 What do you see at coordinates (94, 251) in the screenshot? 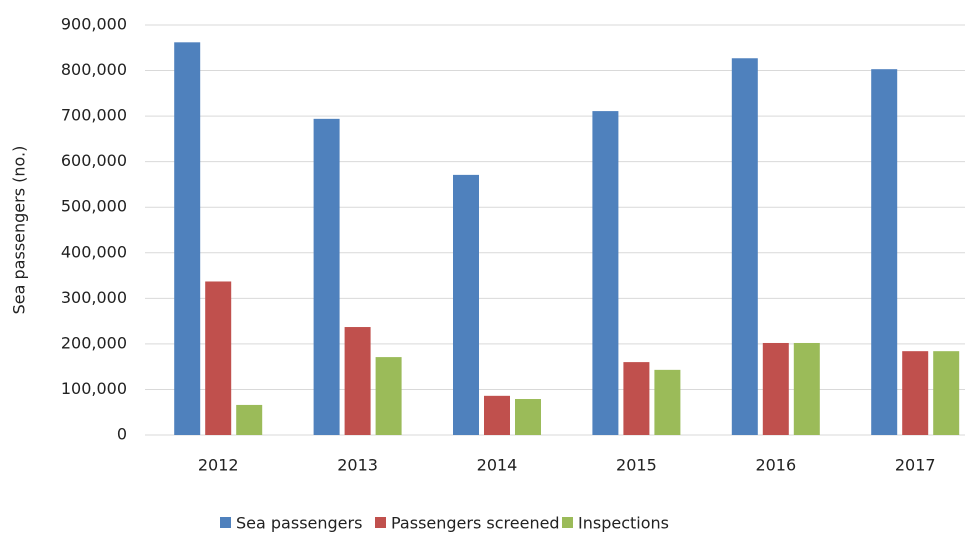
I see `y-tick-label: 400,000` at bounding box center [94, 251].